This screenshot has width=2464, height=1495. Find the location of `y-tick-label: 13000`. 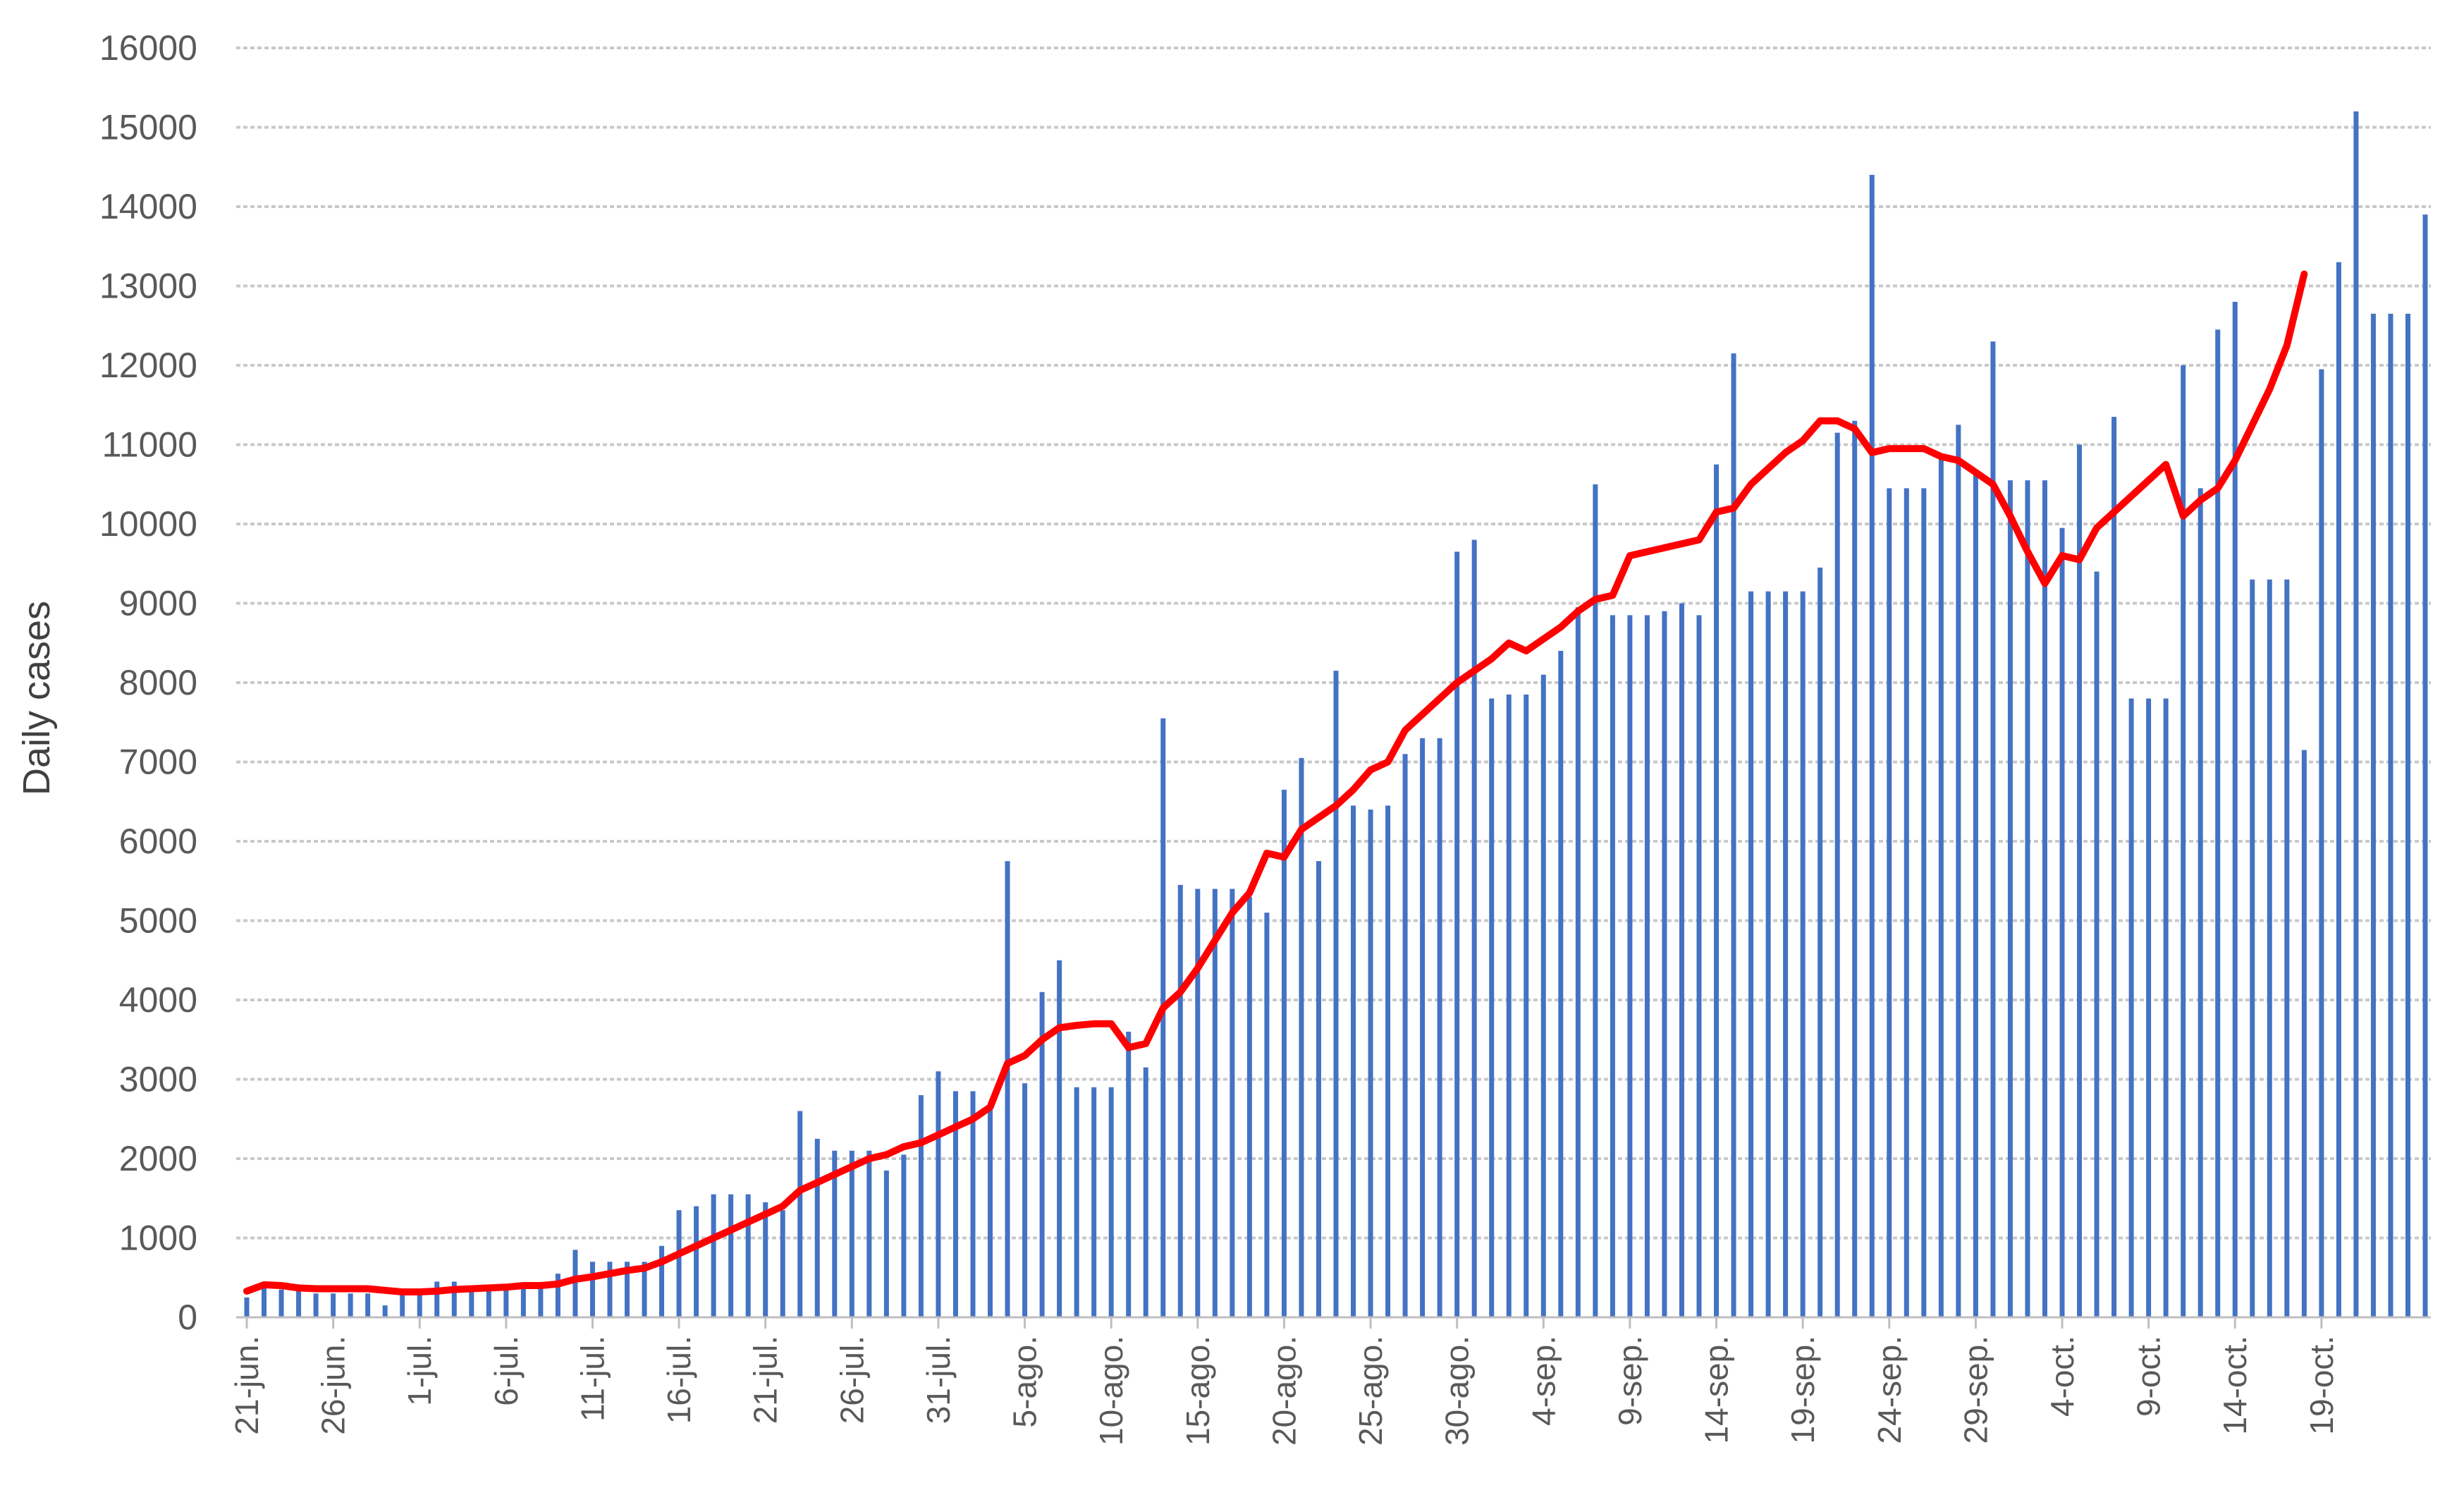

y-tick-label: 13000 is located at coordinates (148, 286).